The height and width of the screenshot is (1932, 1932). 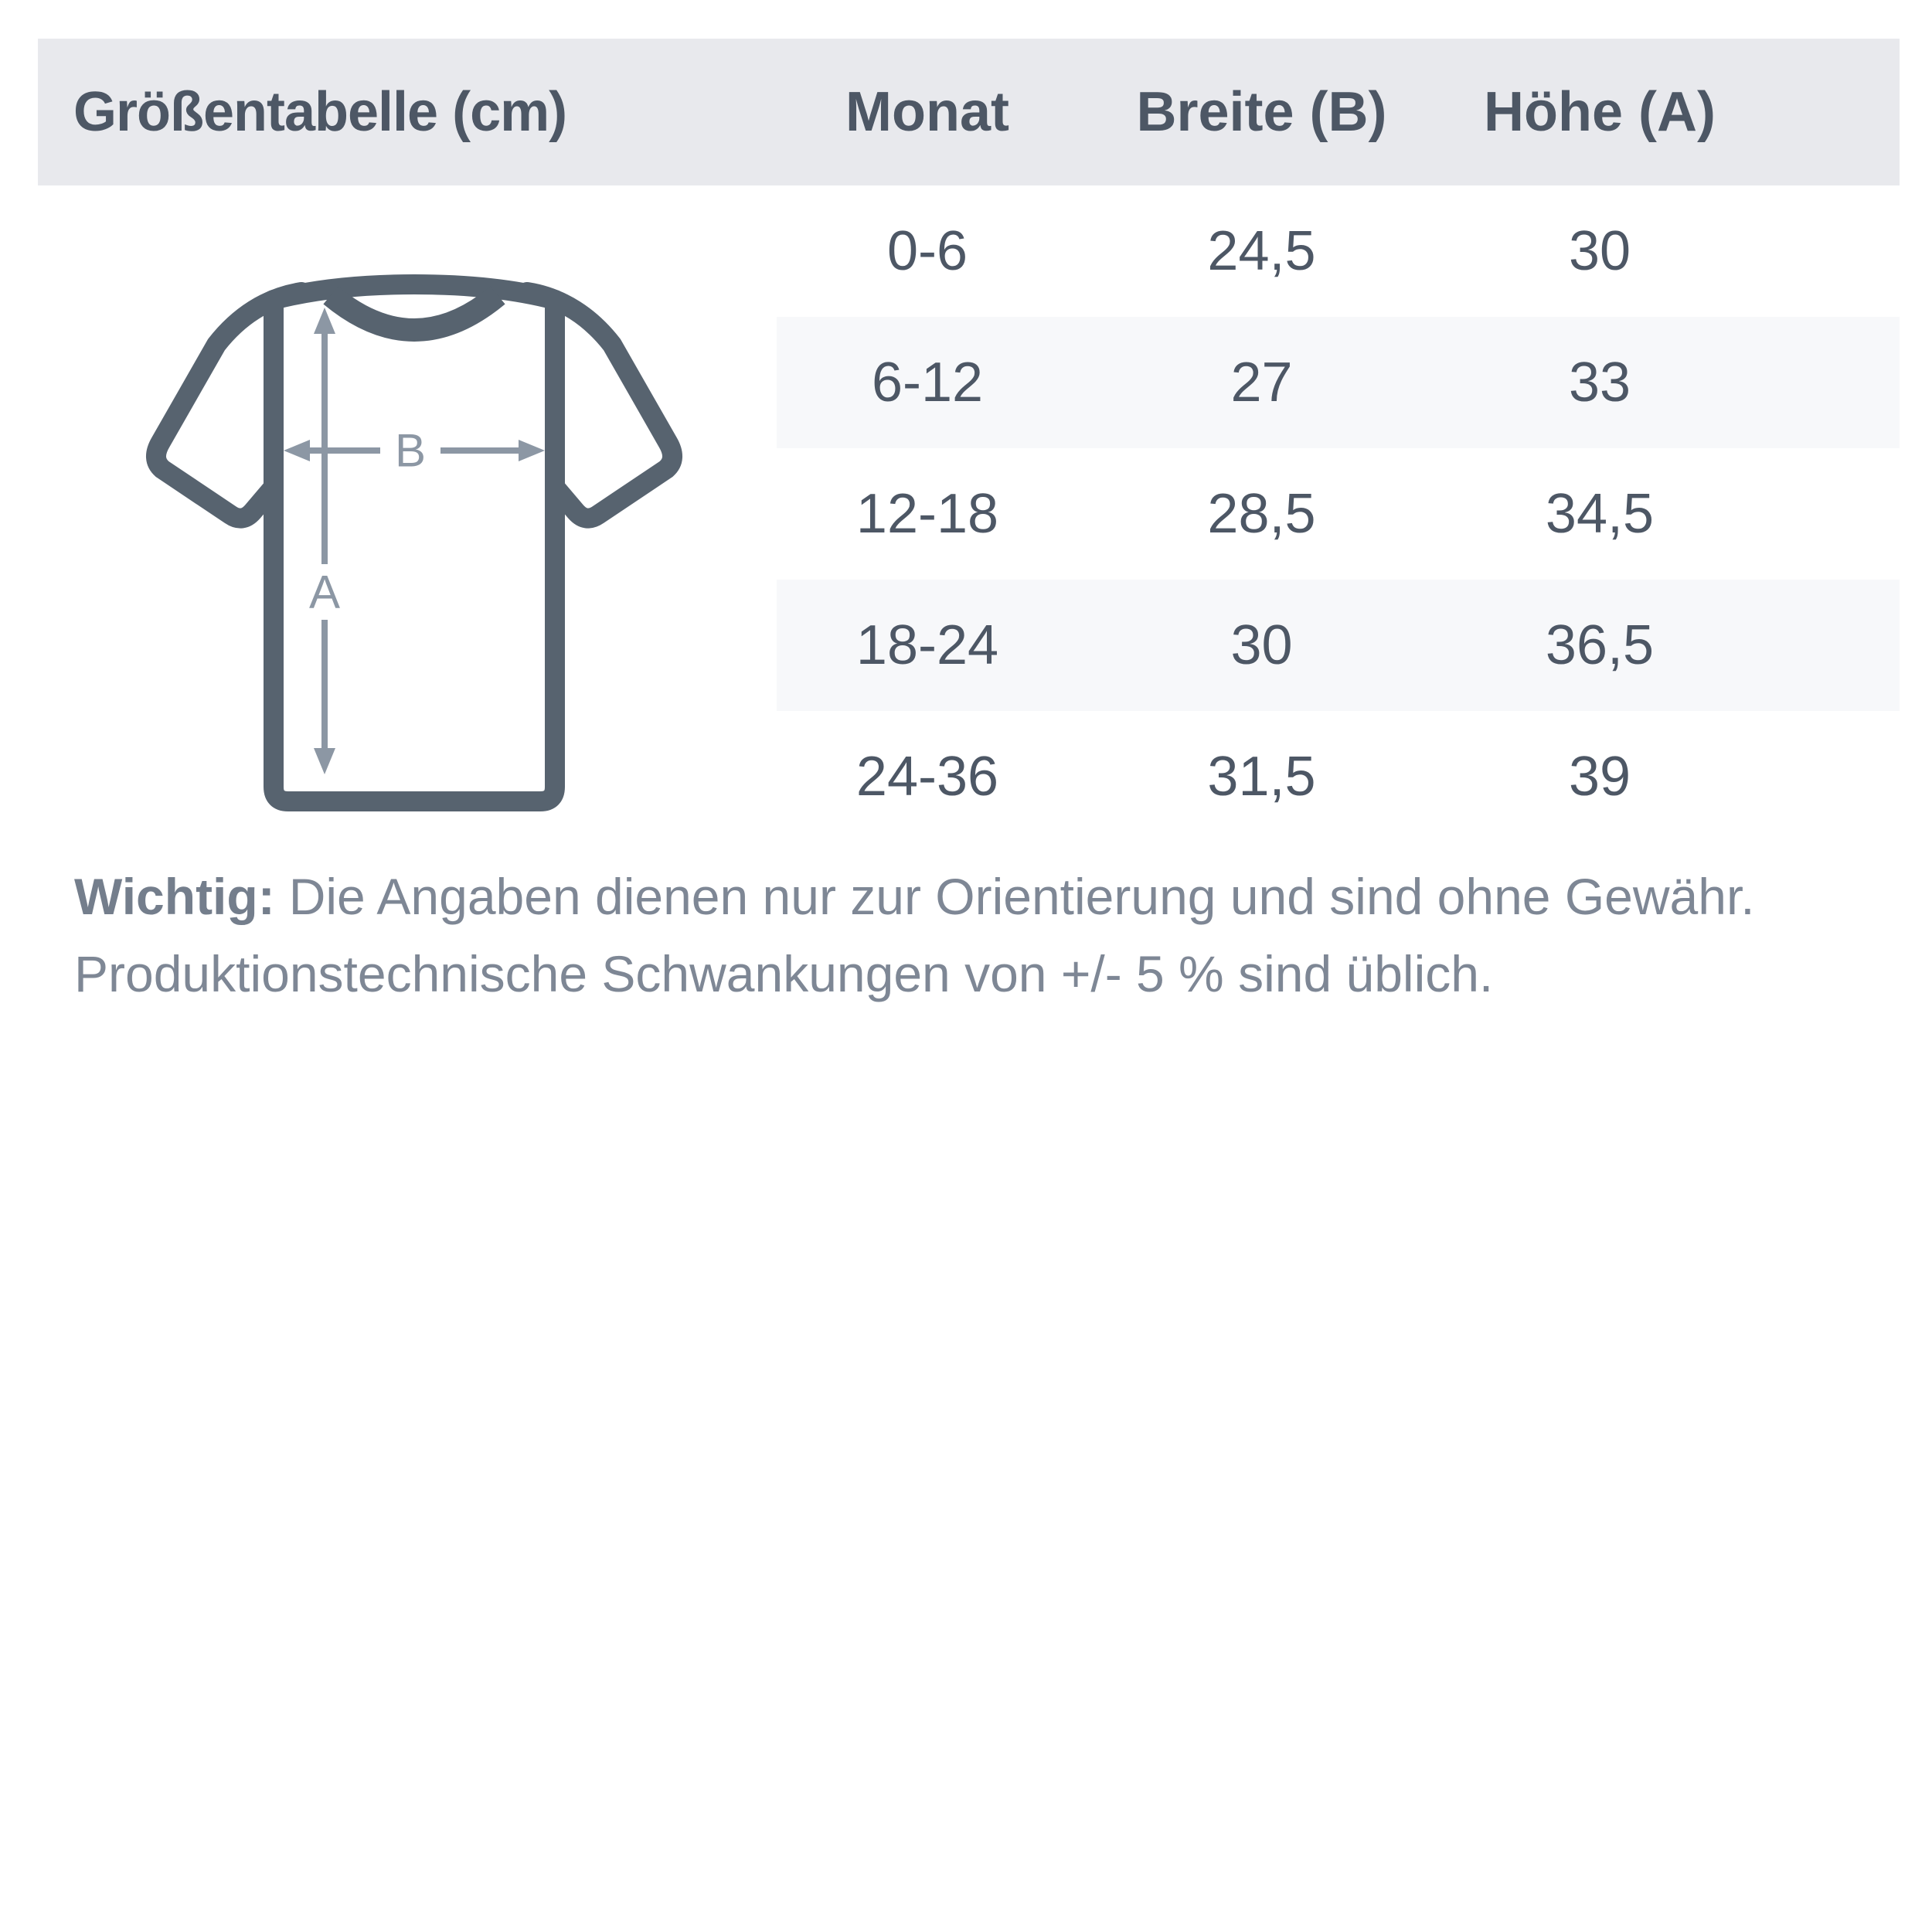 I want to click on tshirt-icon: A B, so click(x=414, y=542).